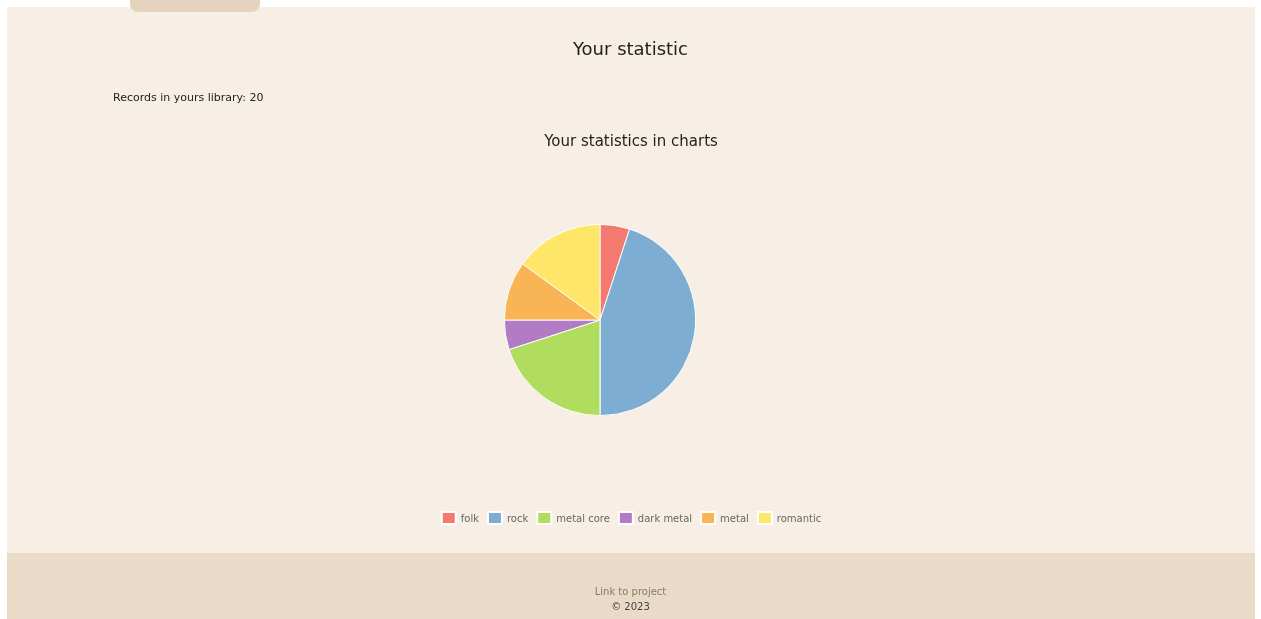 This screenshot has height=619, width=1261. What do you see at coordinates (665, 518) in the screenshot?
I see `legend-label: dark metal` at bounding box center [665, 518].